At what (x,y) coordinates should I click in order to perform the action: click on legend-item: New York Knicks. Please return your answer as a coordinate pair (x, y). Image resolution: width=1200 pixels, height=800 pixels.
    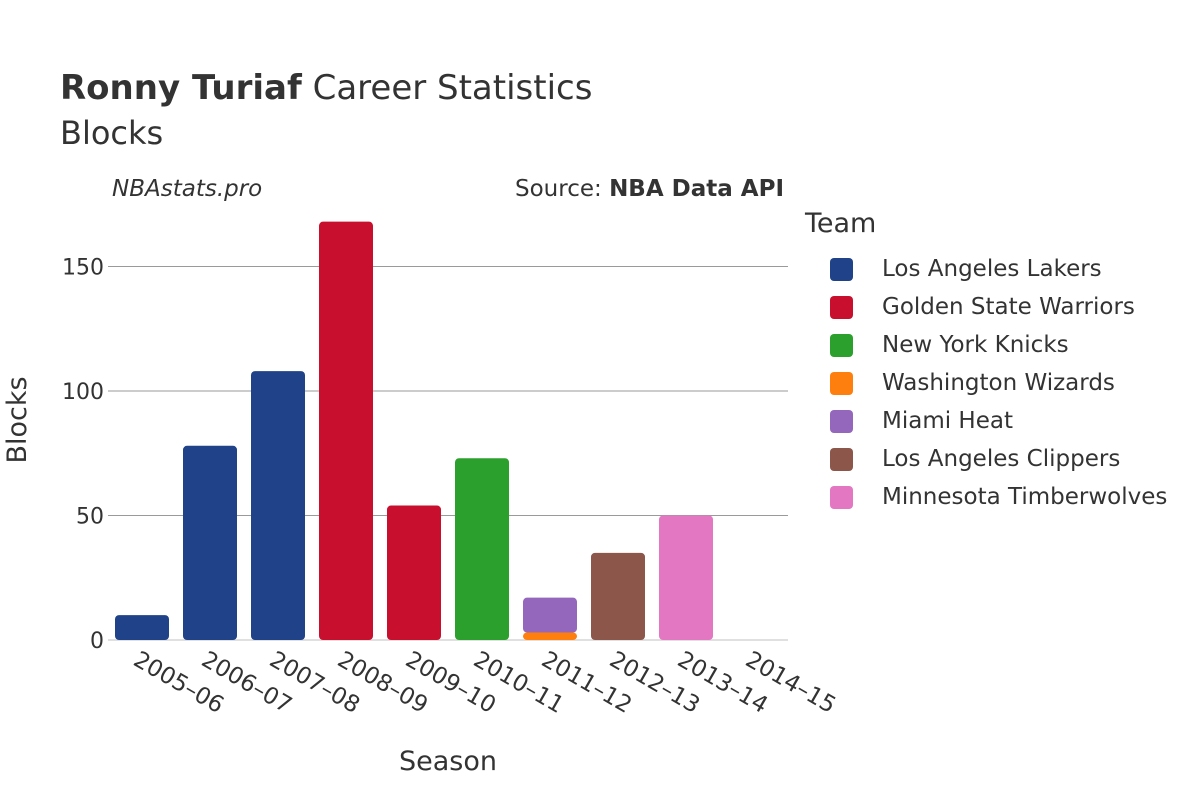
    Looking at the image, I should click on (998, 345).